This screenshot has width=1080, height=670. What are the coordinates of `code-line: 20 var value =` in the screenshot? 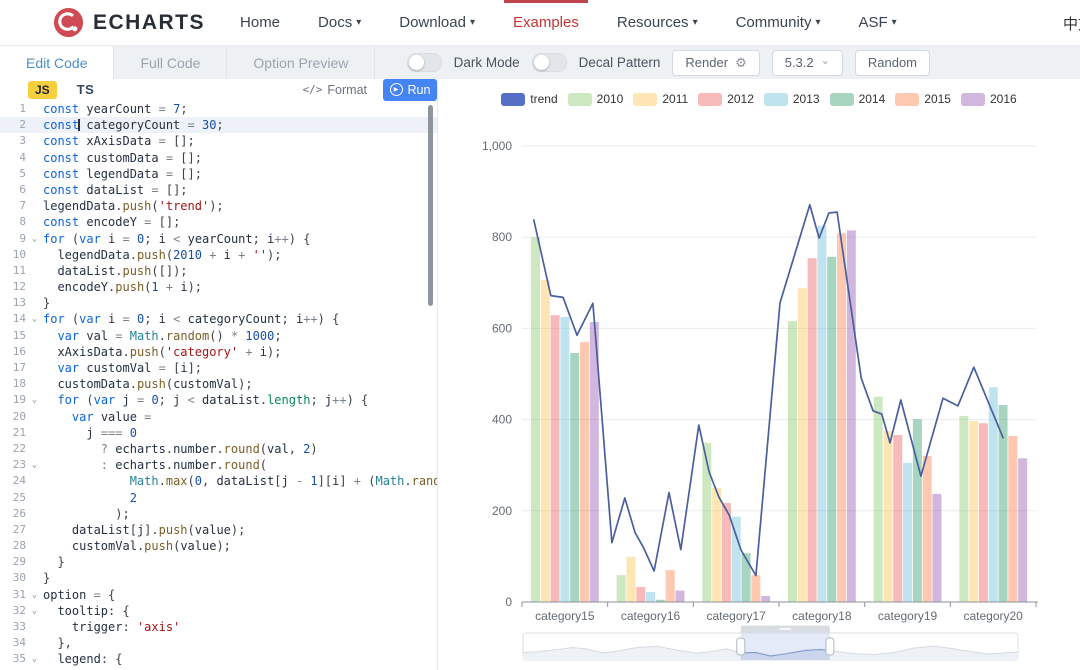 It's located at (218, 417).